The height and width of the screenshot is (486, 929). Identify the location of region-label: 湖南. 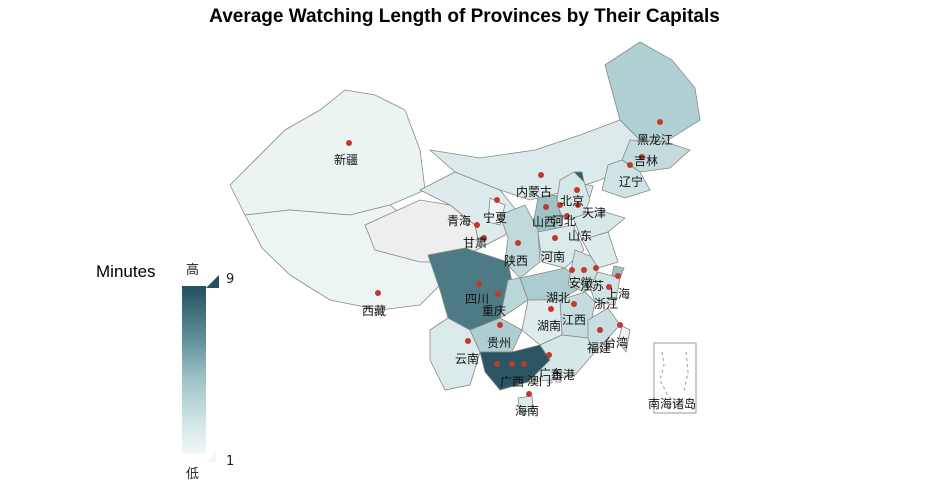
(549, 325).